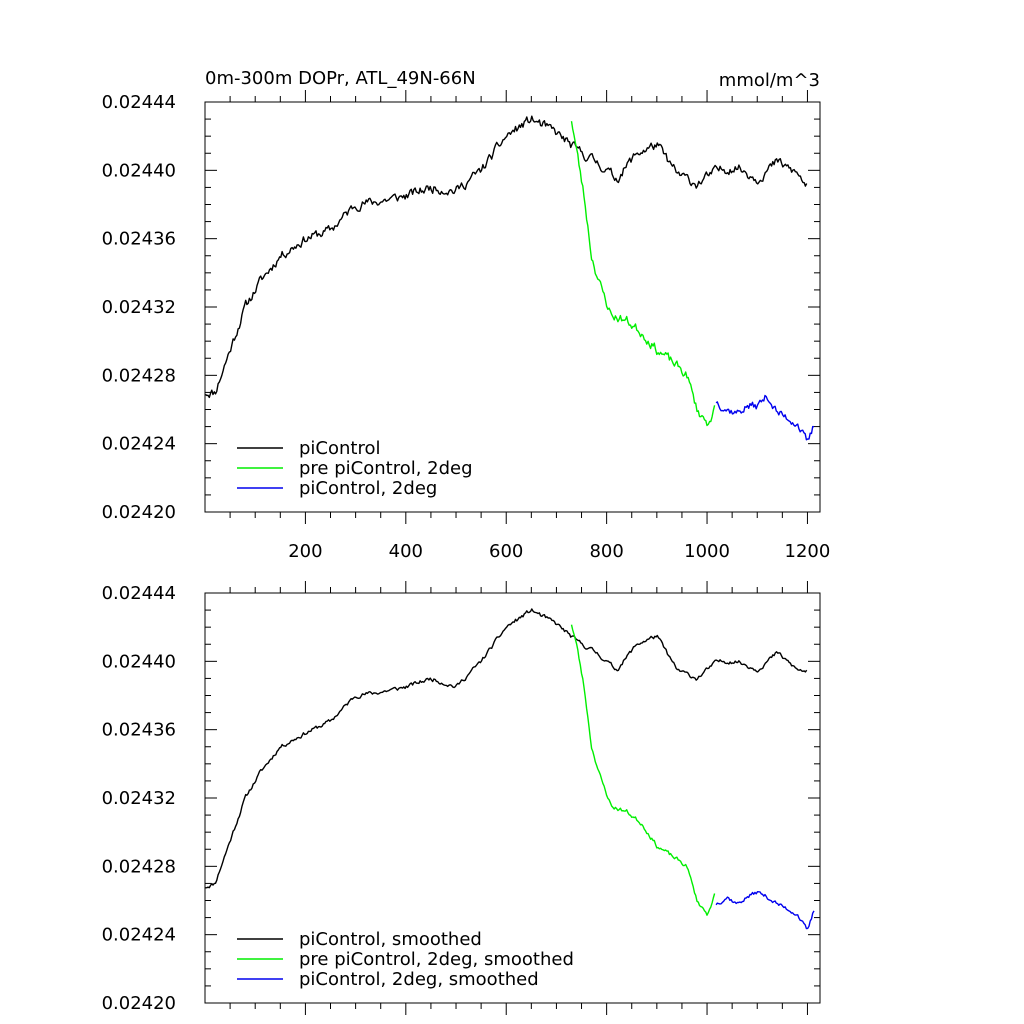 The height and width of the screenshot is (1024, 1024). What do you see at coordinates (340, 448) in the screenshot?
I see `legend-label: piControl` at bounding box center [340, 448].